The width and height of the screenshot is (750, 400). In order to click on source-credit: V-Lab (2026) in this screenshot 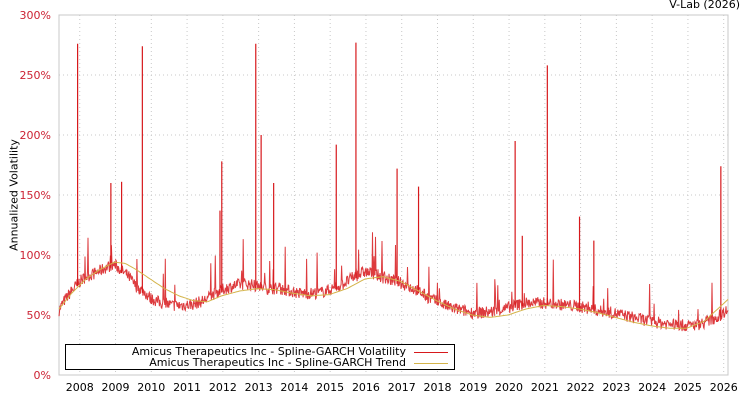, I will do `click(704, 5)`.